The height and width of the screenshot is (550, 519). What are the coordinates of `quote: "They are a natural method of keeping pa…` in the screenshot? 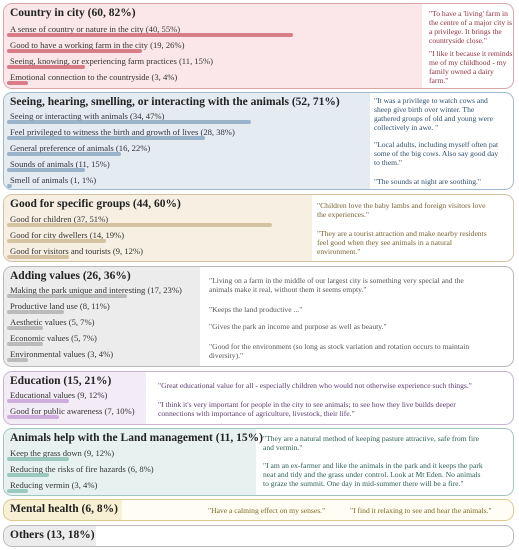 It's located at (371, 443).